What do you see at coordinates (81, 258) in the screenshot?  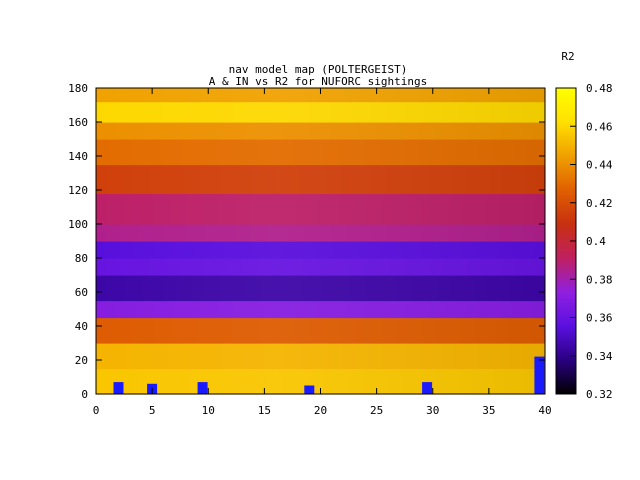 I see `y-tick-label: 80` at bounding box center [81, 258].